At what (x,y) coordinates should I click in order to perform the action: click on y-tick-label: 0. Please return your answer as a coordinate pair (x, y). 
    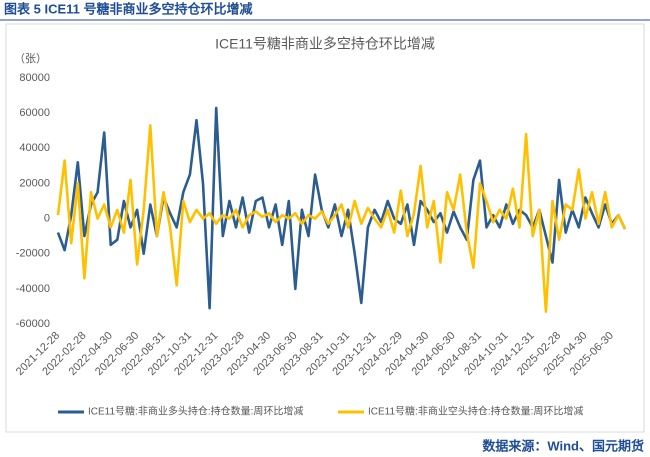
    Looking at the image, I should click on (47, 218).